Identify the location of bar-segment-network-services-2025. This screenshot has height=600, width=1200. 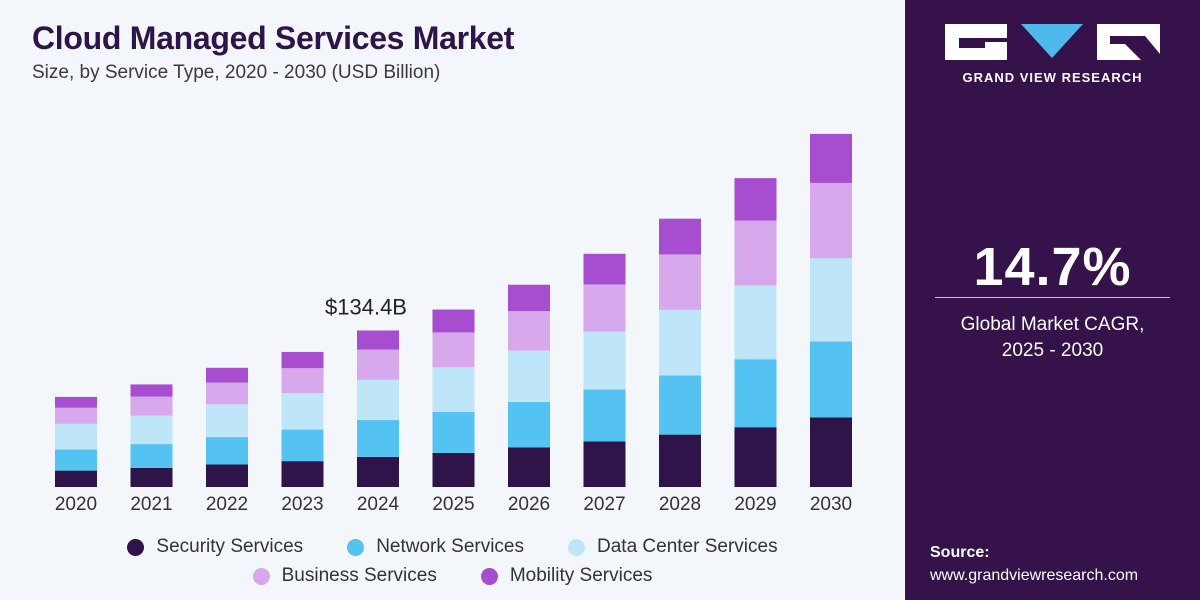
(453, 432).